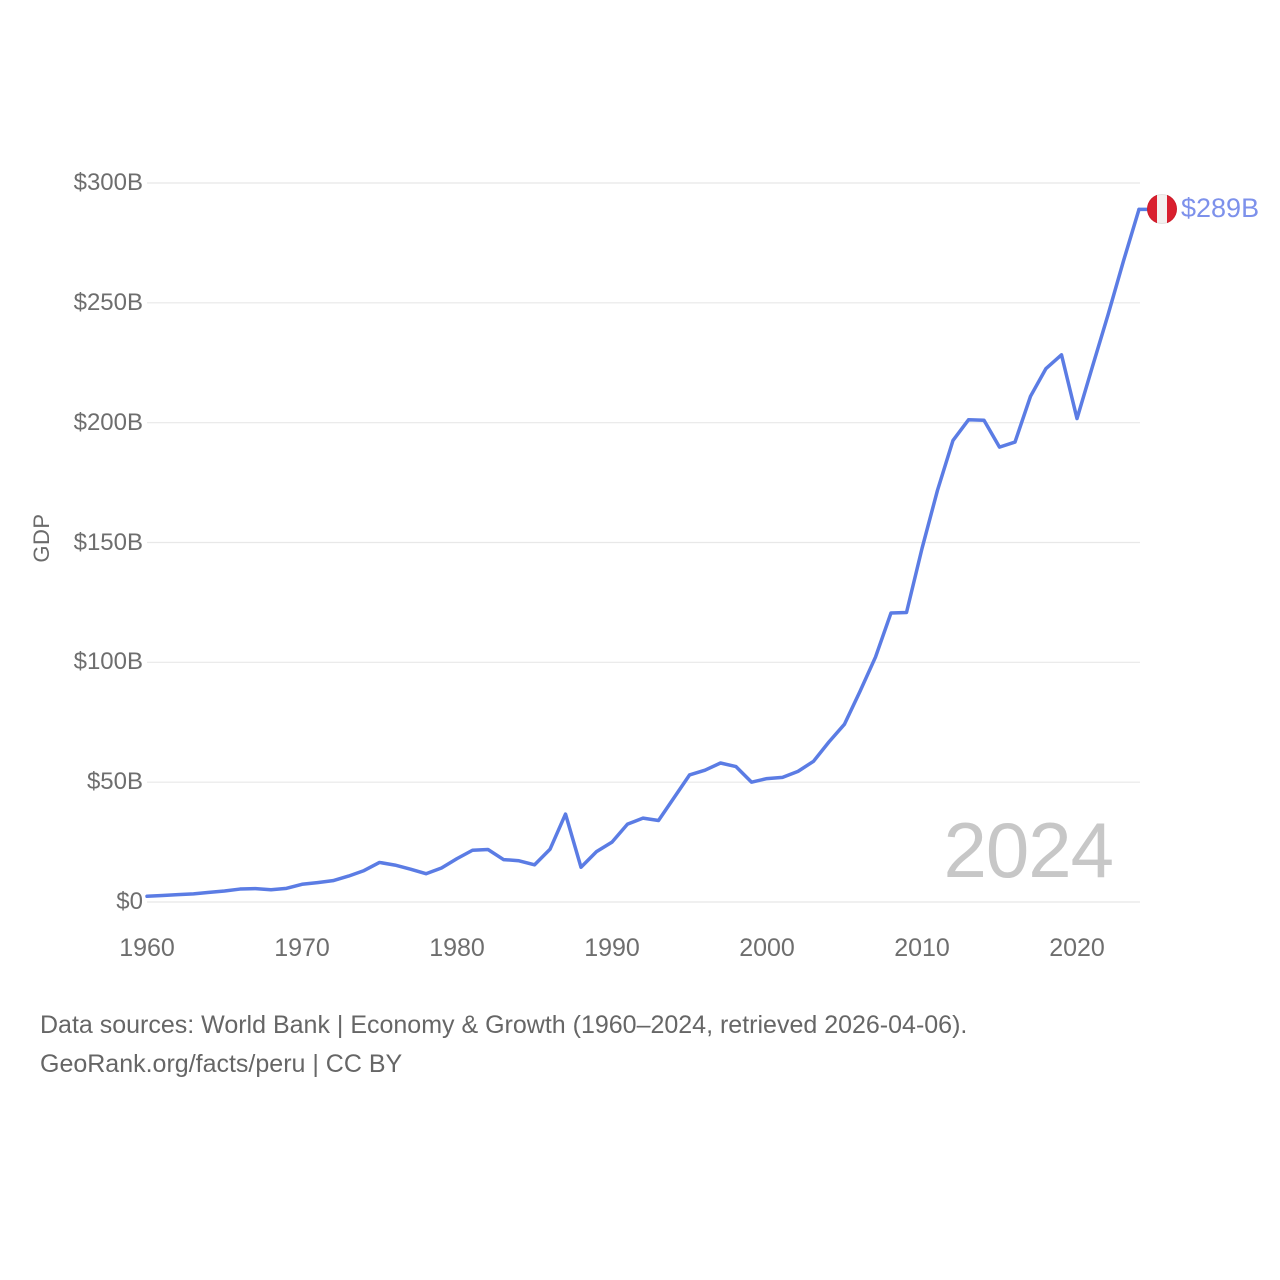  What do you see at coordinates (108, 302) in the screenshot?
I see `y-axis-tick-label: $250B` at bounding box center [108, 302].